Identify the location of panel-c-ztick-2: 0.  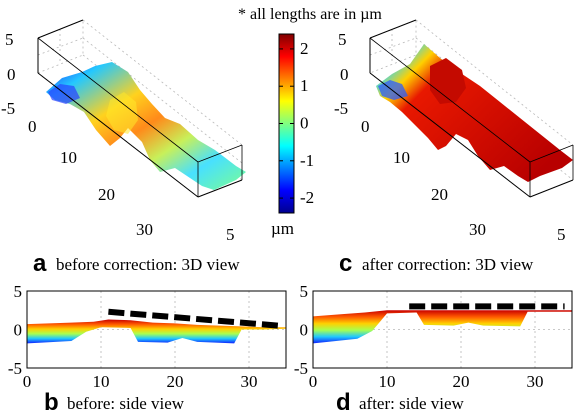
(344, 74).